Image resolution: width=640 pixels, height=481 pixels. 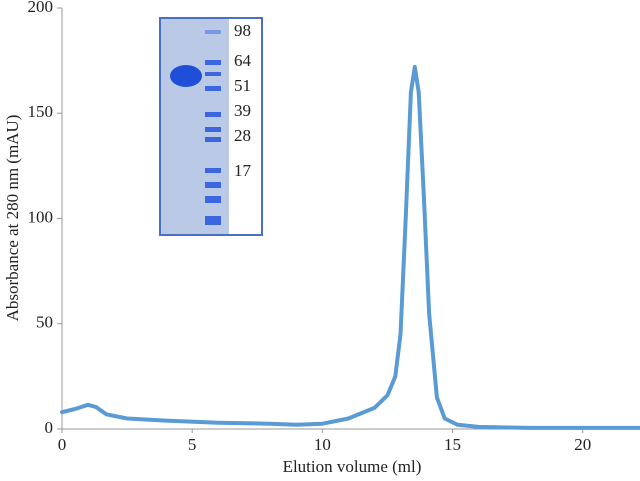 I want to click on gel-label-area, so click(x=245, y=126).